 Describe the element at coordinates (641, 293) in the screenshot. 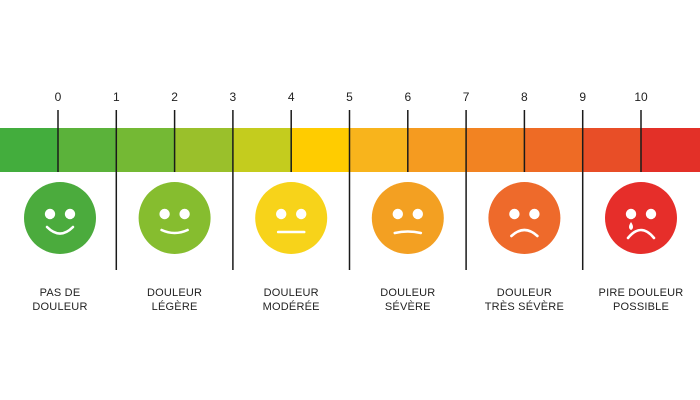

I see `level-label-line1: PIRE DOULEUR` at that location.